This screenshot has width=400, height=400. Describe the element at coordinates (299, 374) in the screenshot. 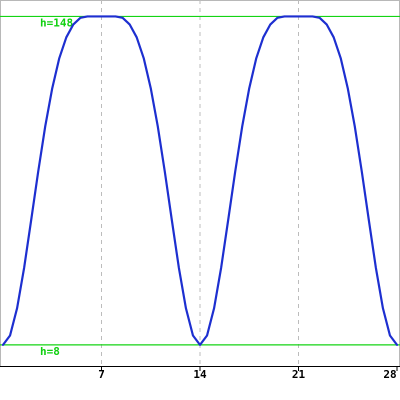

I see `x-tick-label-2: 21` at that location.